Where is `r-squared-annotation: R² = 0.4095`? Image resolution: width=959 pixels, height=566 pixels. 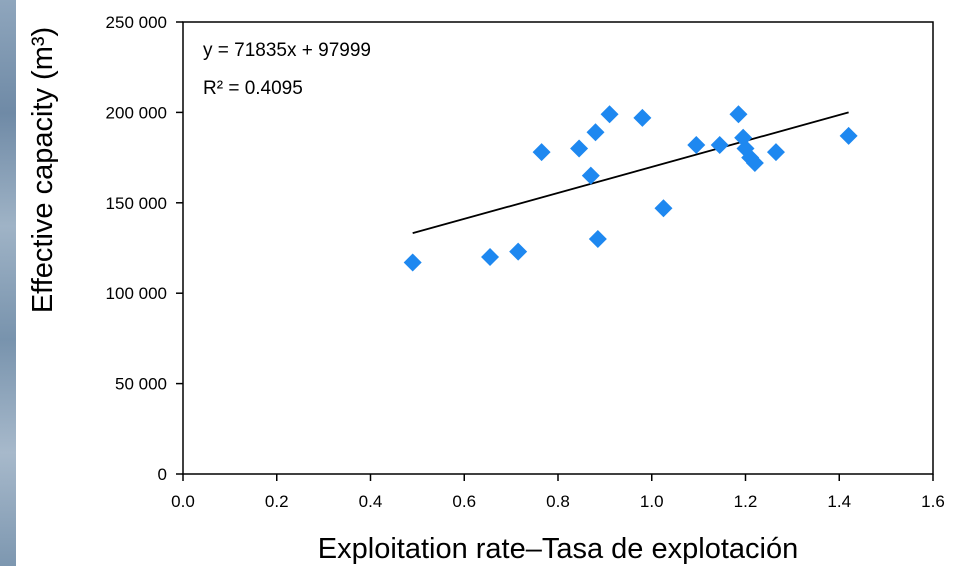 r-squared-annotation: R² = 0.4095 is located at coordinates (253, 88).